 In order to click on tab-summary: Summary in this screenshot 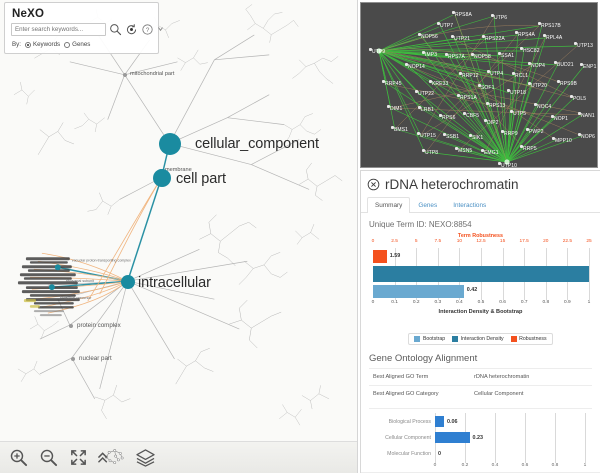, I will do `click(389, 205)`.